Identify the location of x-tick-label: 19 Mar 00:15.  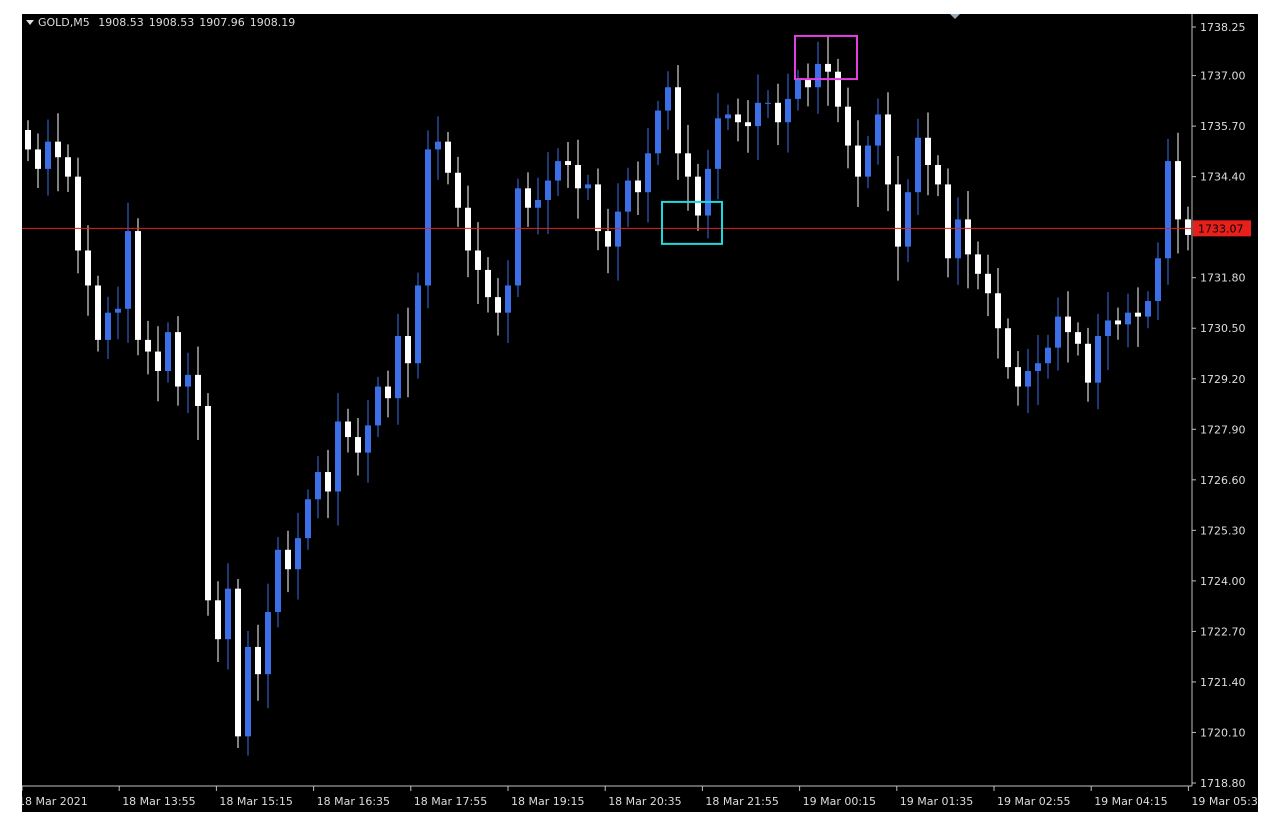
(839, 801).